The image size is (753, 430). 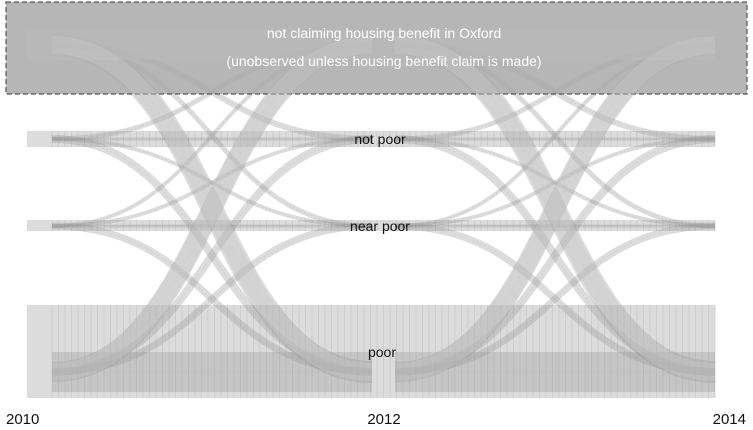 I want to click on band-unobserved, so click(x=371, y=45).